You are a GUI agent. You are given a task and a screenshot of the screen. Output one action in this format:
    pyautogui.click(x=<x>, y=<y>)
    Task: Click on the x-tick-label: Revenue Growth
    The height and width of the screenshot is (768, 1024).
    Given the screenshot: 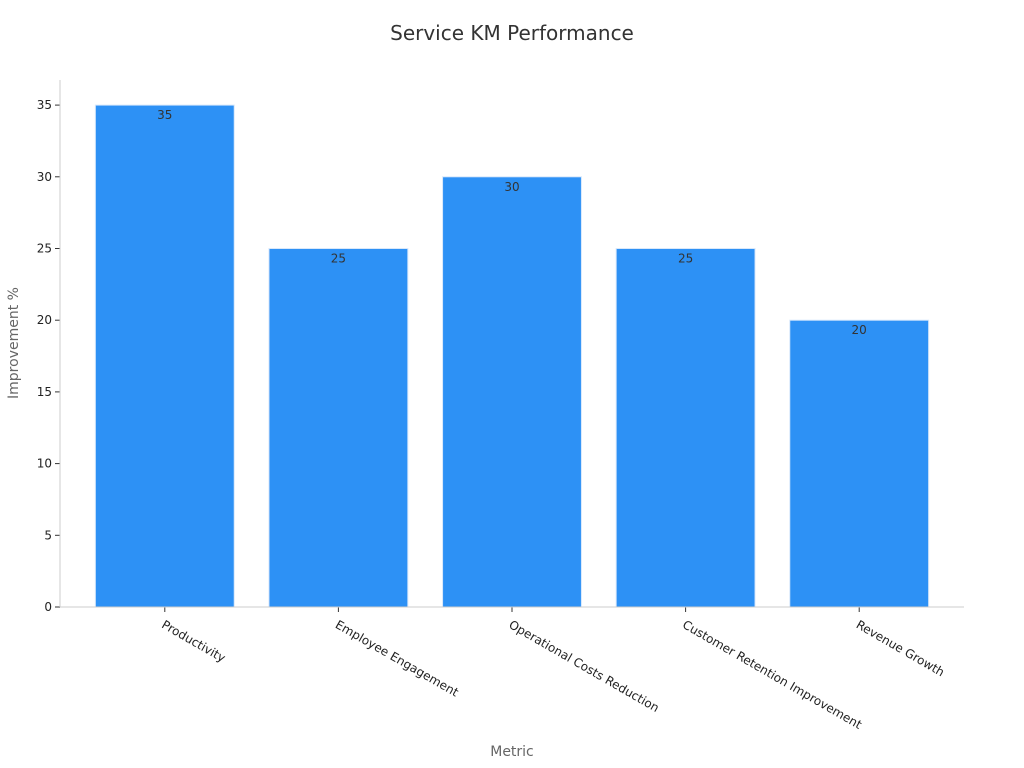 What is the action you would take?
    pyautogui.click(x=900, y=648)
    